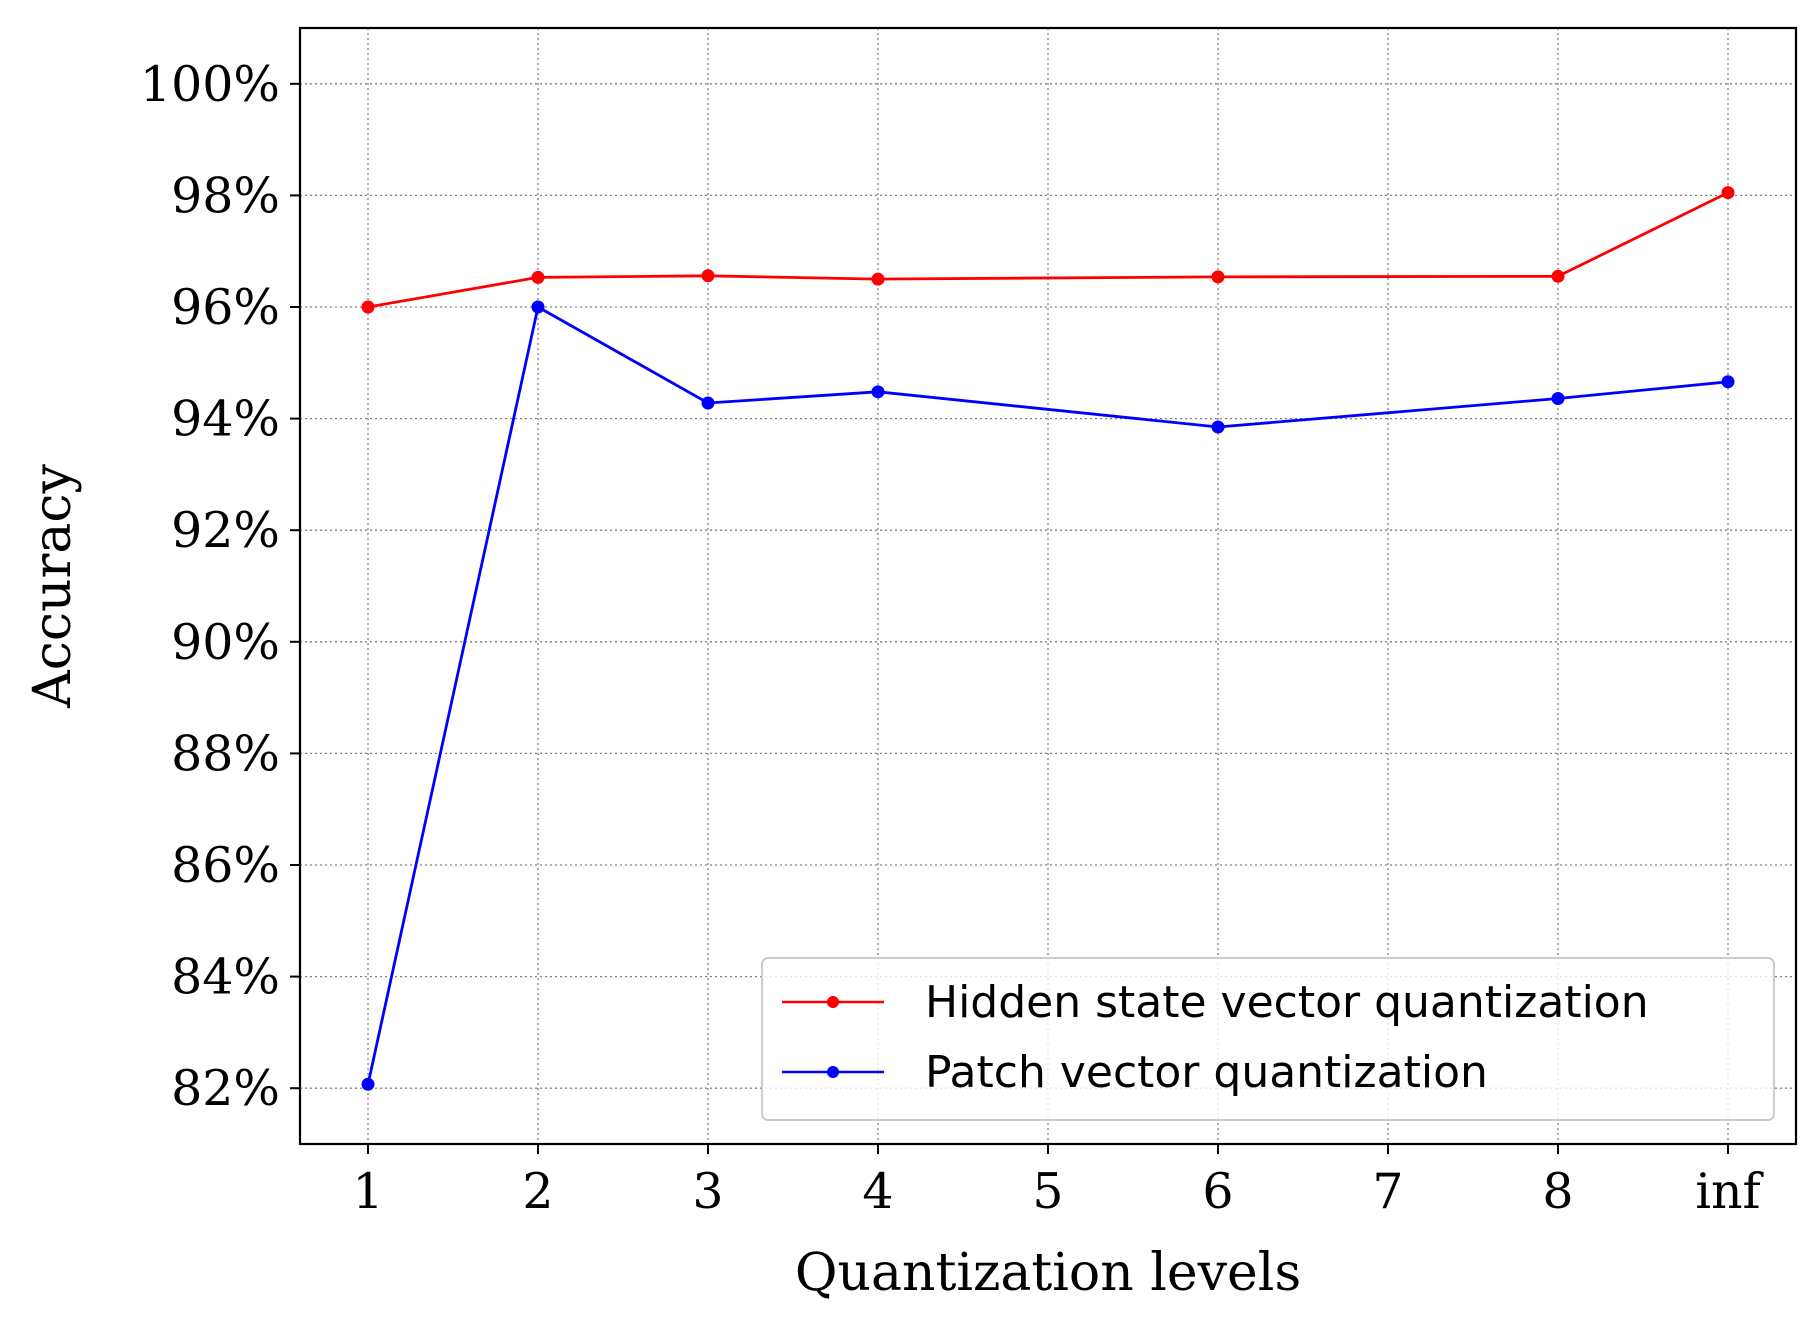 This screenshot has width=1816, height=1326. Describe the element at coordinates (1557, 1191) in the screenshot. I see `x-tick-label: 8` at that location.